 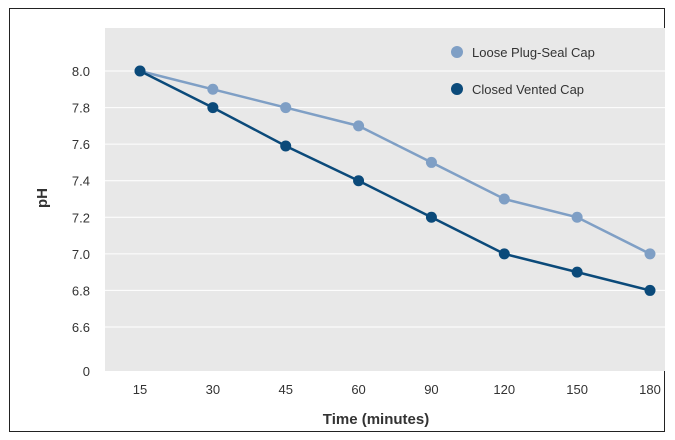 What do you see at coordinates (376, 419) in the screenshot?
I see `x-axis-title: Time (minutes)` at bounding box center [376, 419].